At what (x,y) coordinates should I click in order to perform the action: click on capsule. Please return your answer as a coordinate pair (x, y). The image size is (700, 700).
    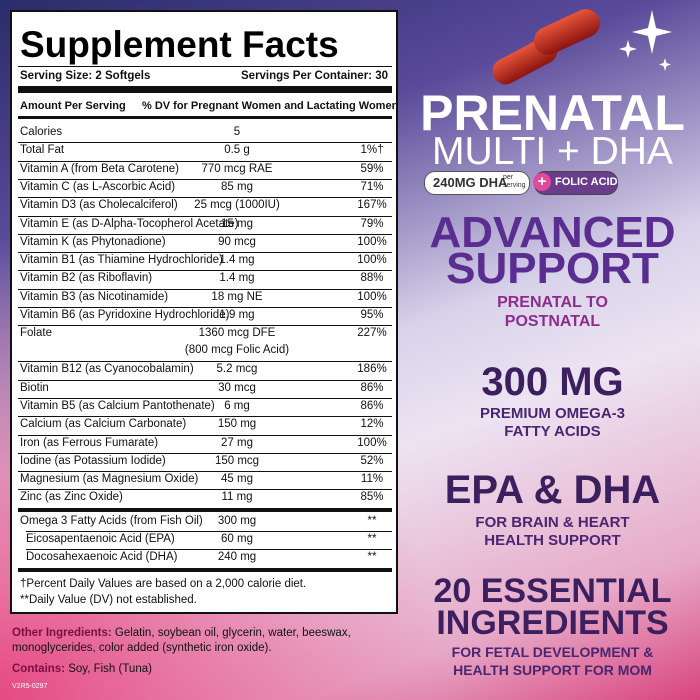
    Looking at the image, I should click on (567, 32).